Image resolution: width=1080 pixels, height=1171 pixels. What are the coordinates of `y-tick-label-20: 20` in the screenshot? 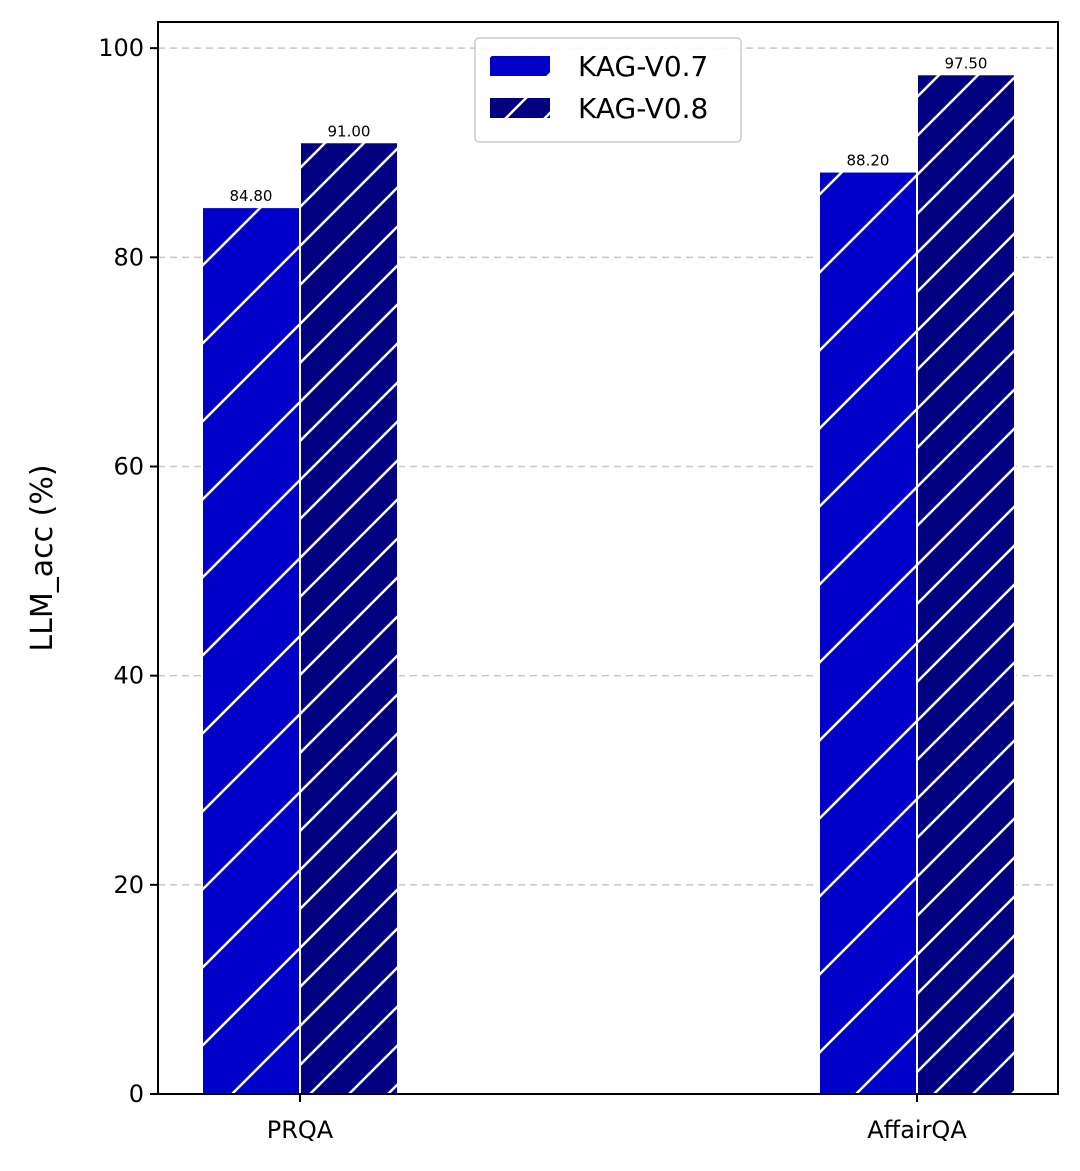 It's located at (128, 885).